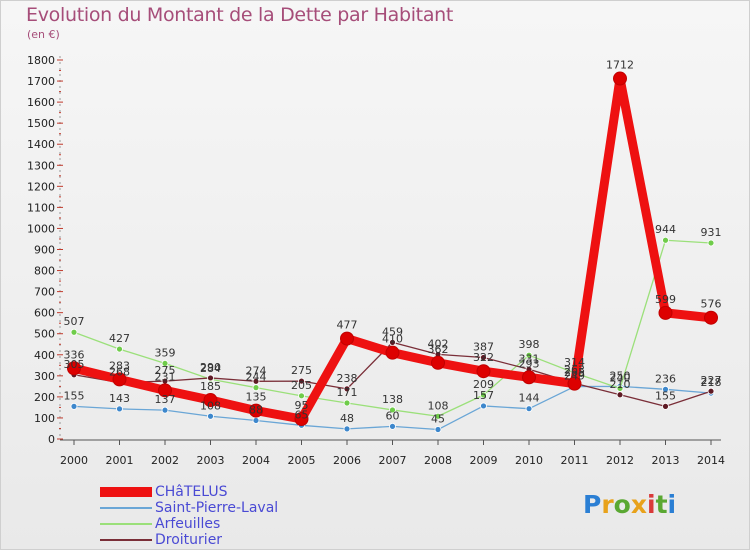 The width and height of the screenshot is (750, 550). I want to click on data-label: 263, so click(574, 370).